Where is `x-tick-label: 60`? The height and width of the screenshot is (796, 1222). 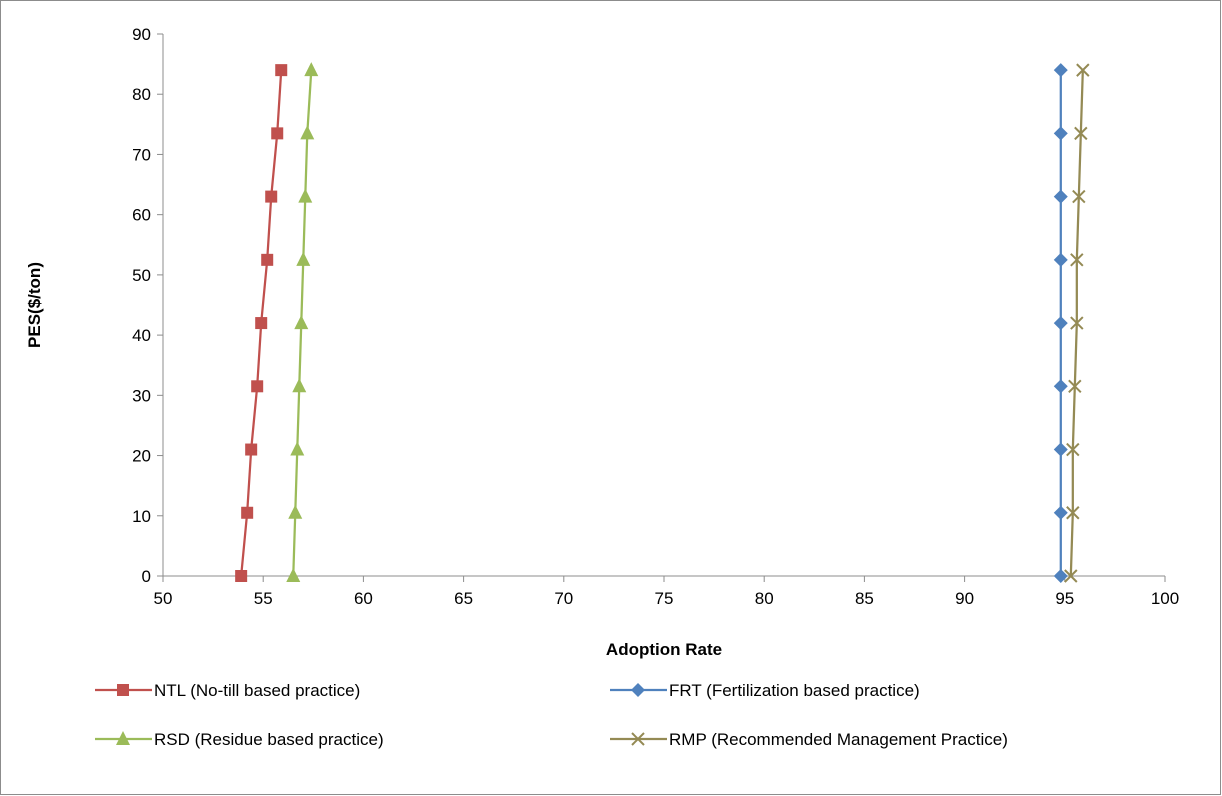 x-tick-label: 60 is located at coordinates (363, 598).